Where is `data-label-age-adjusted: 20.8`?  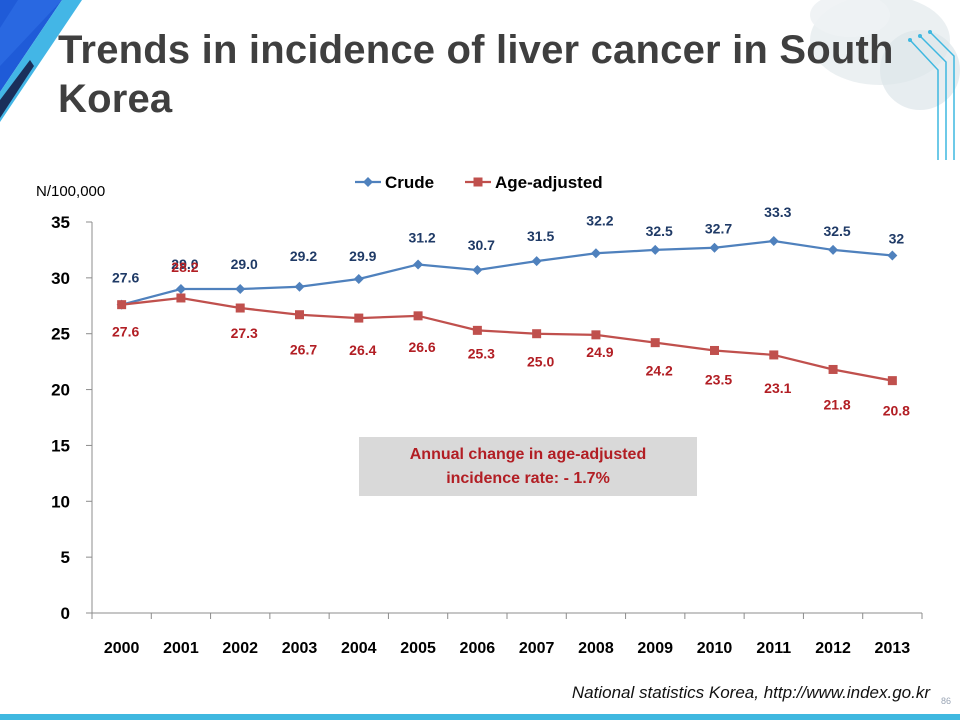
data-label-age-adjusted: 20.8 is located at coordinates (896, 411).